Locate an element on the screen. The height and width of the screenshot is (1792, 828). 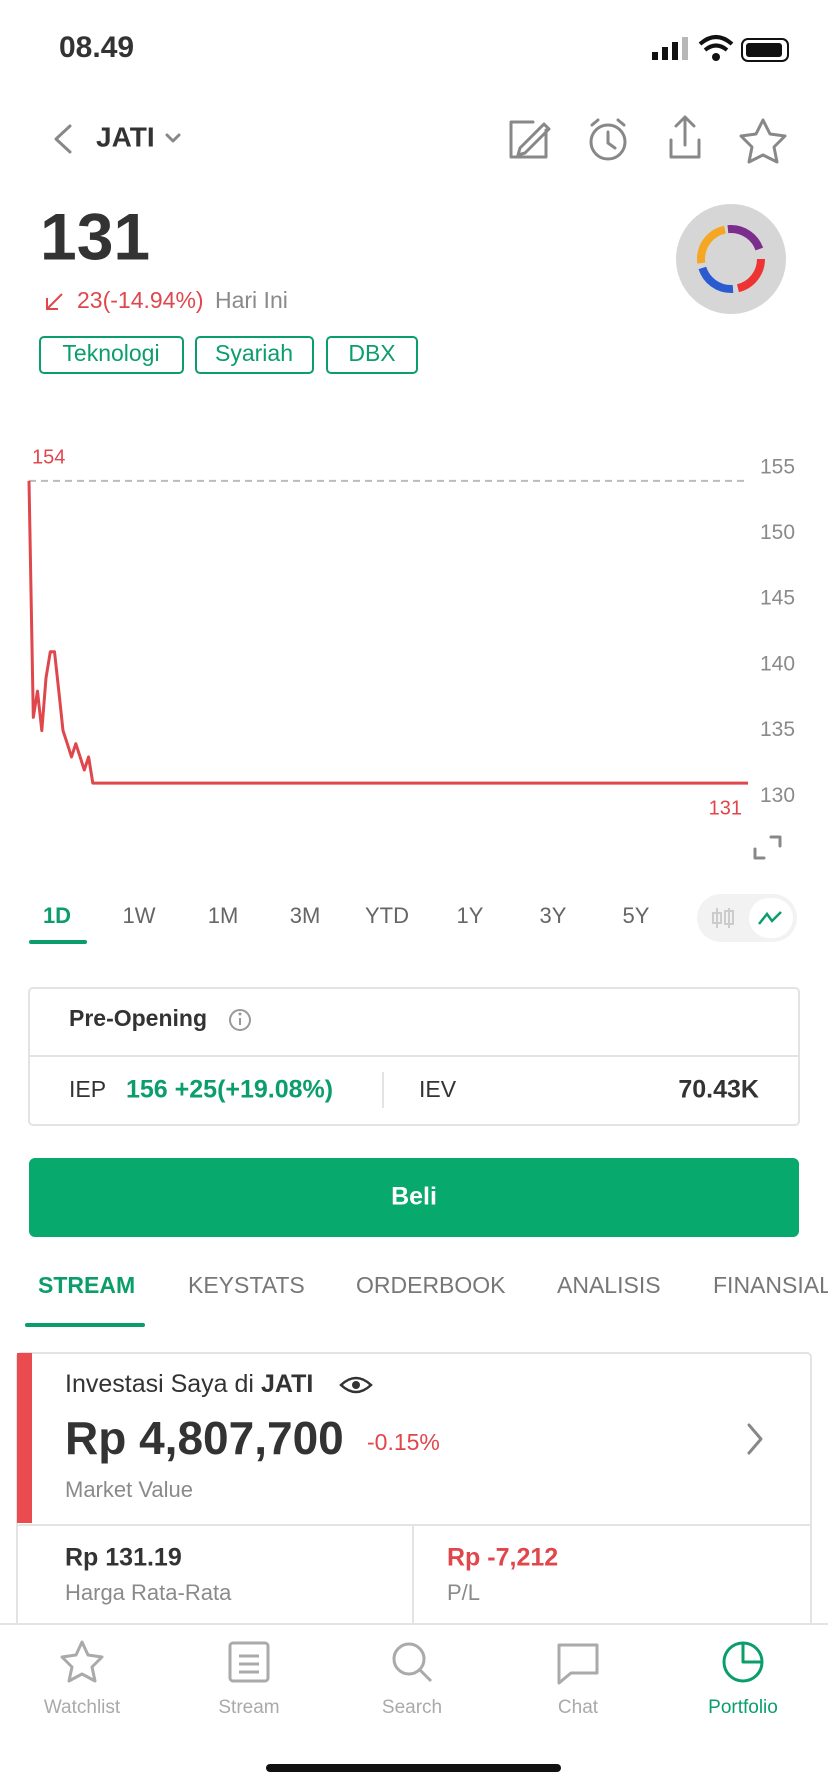
tab: FINANSIAL is located at coordinates (770, 1285).